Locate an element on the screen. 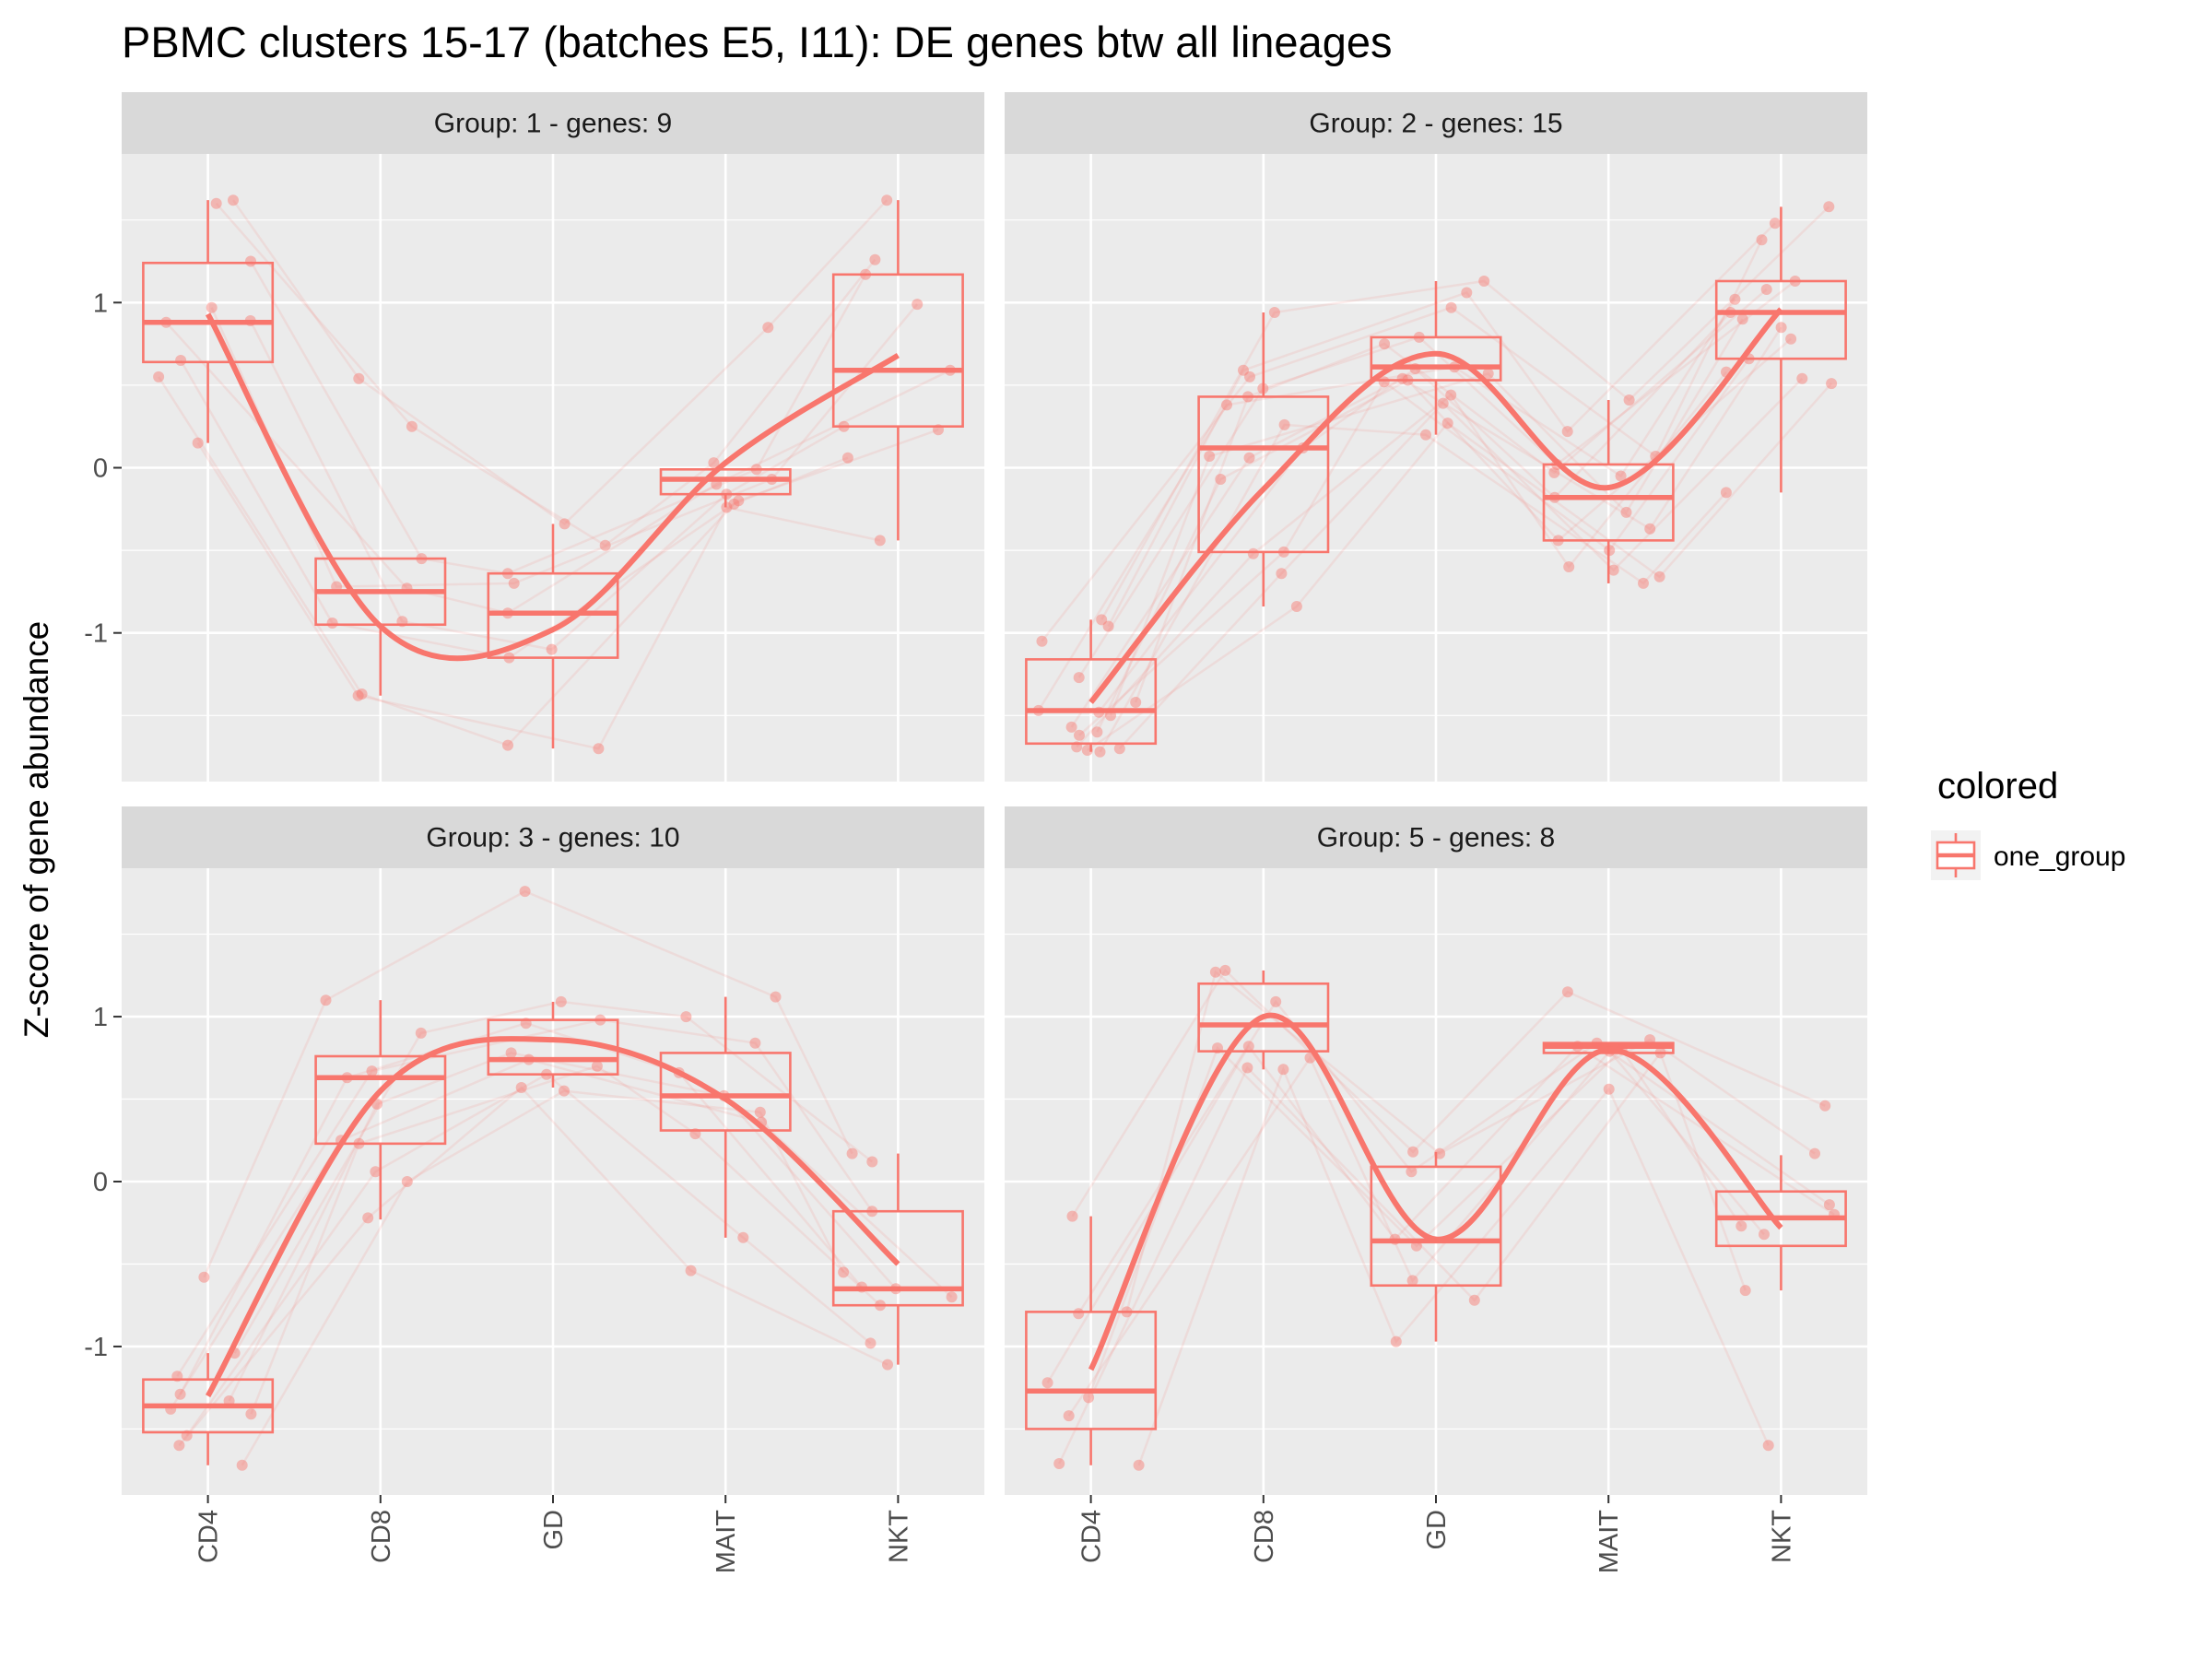 This screenshot has width=2212, height=1659. trend-curve is located at coordinates (1435, 505).